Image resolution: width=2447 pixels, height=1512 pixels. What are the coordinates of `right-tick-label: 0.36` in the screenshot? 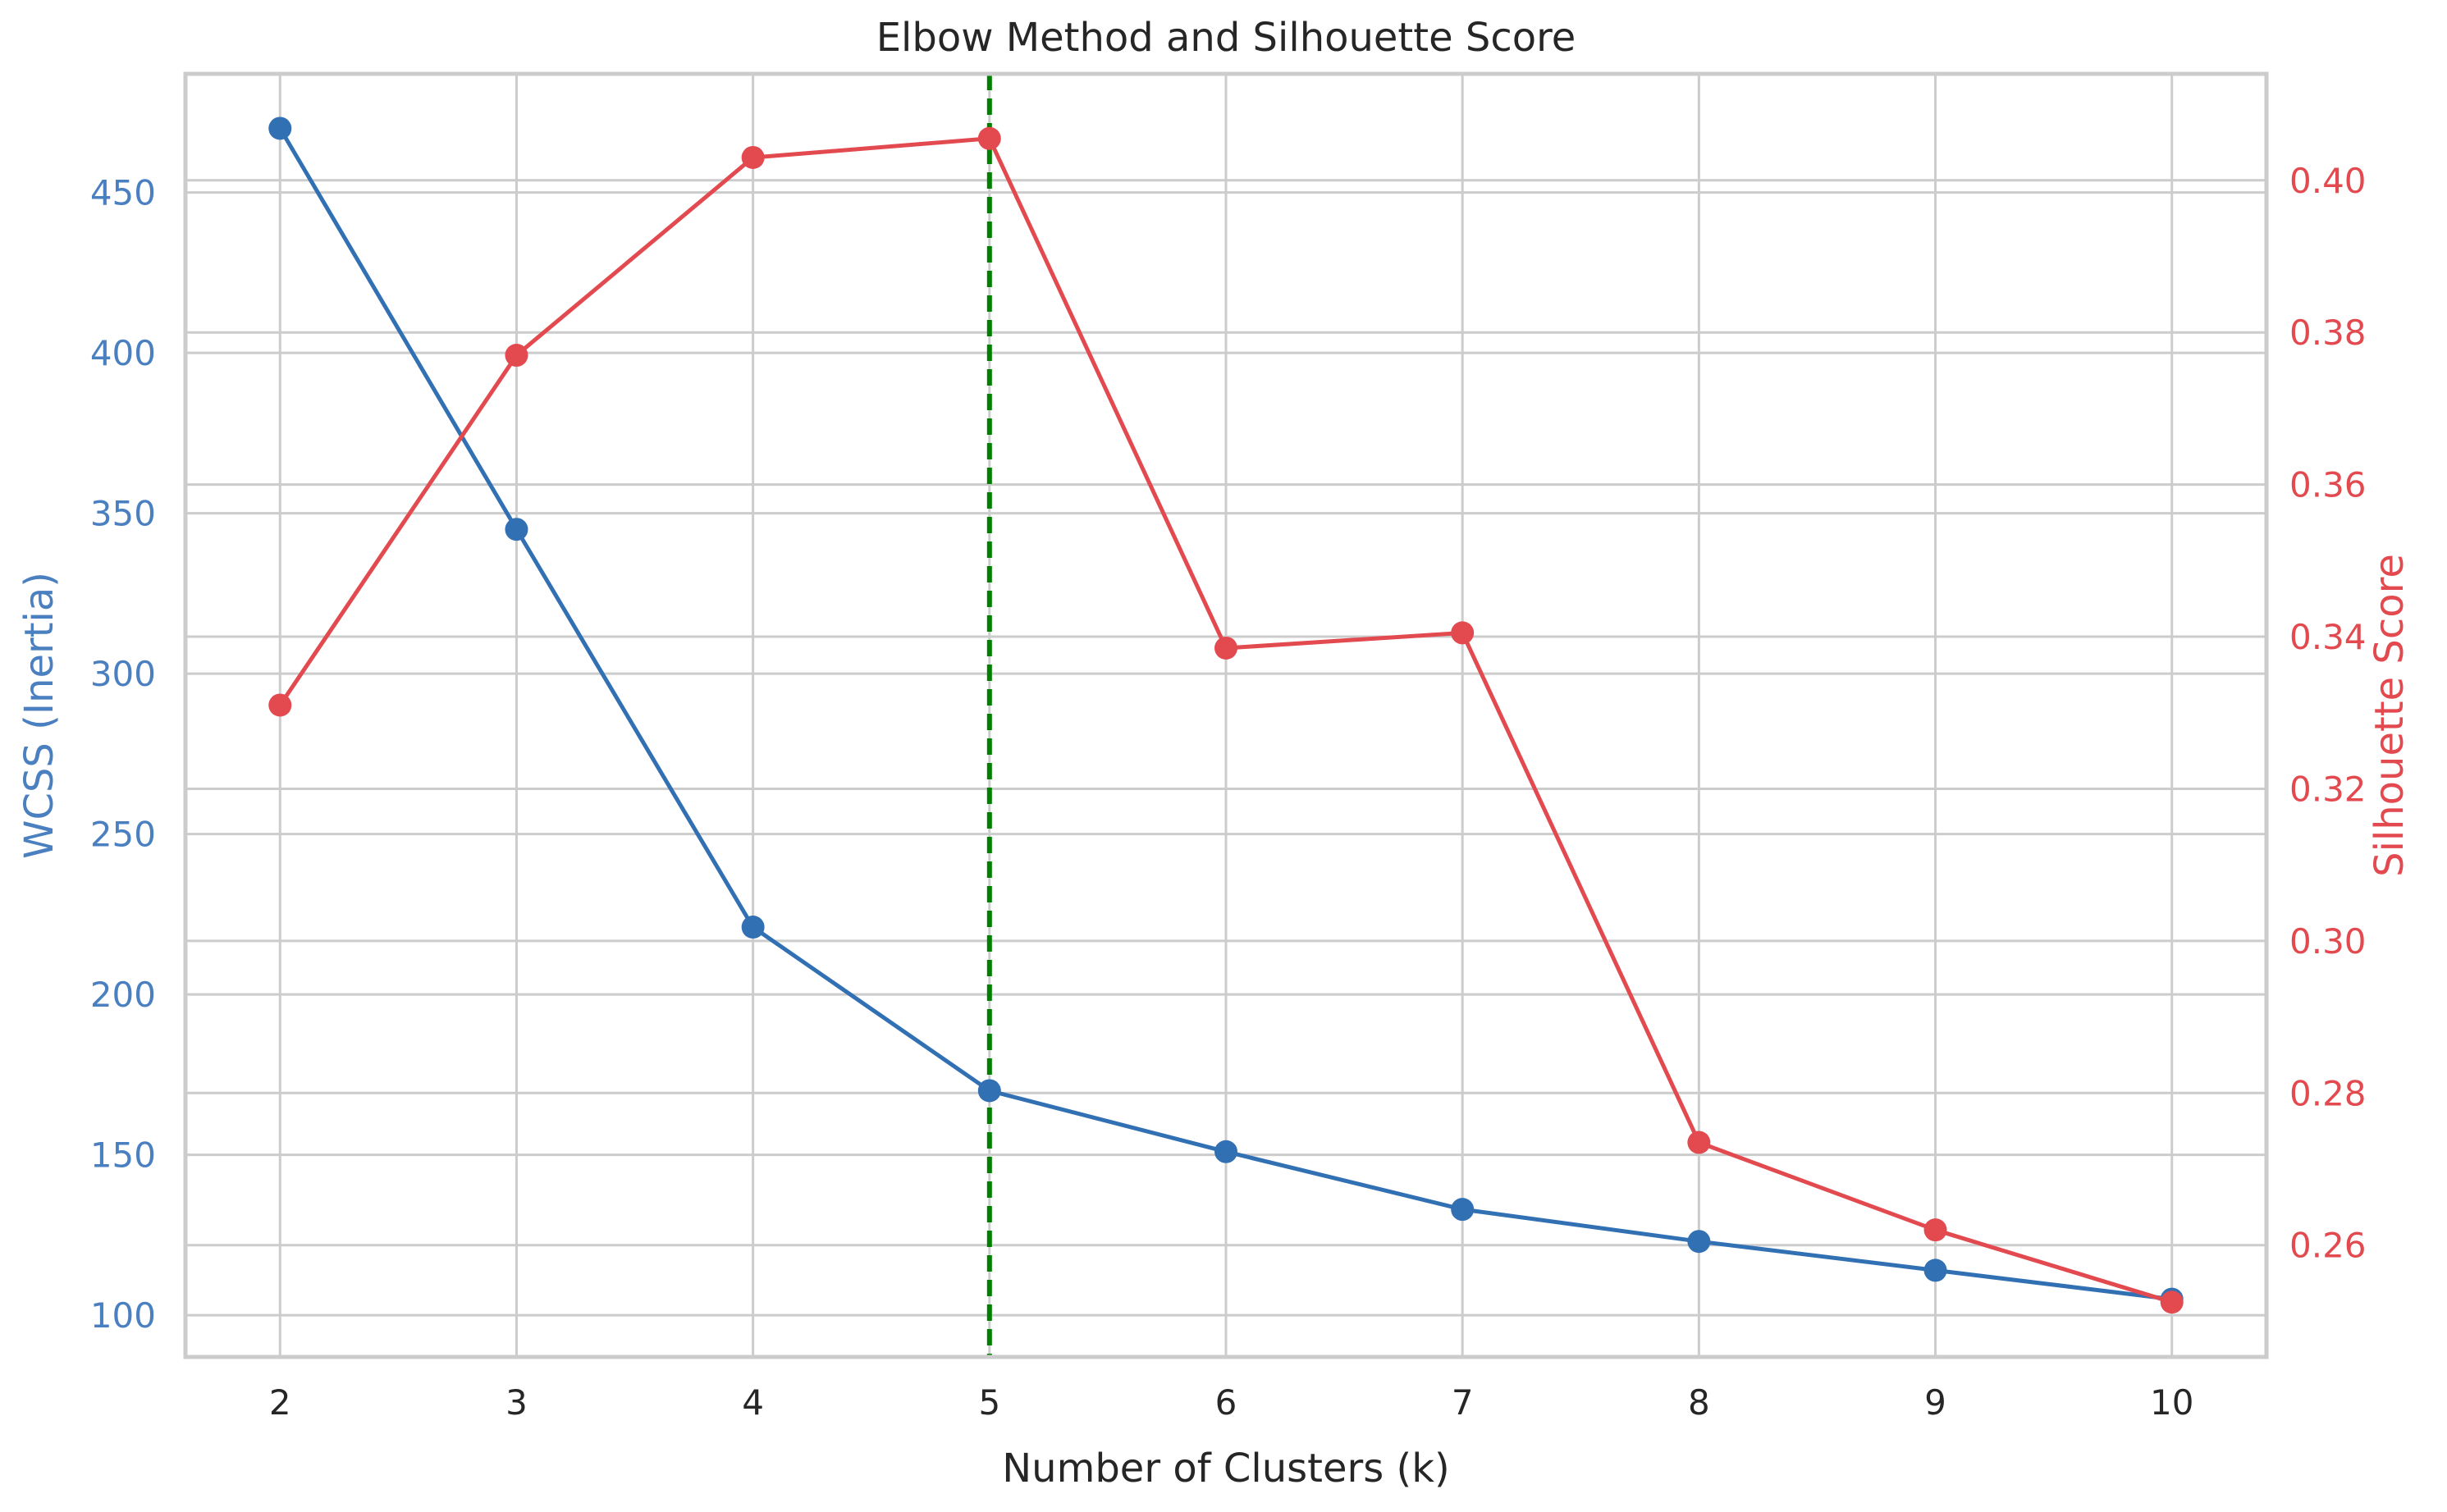 It's located at (2328, 485).